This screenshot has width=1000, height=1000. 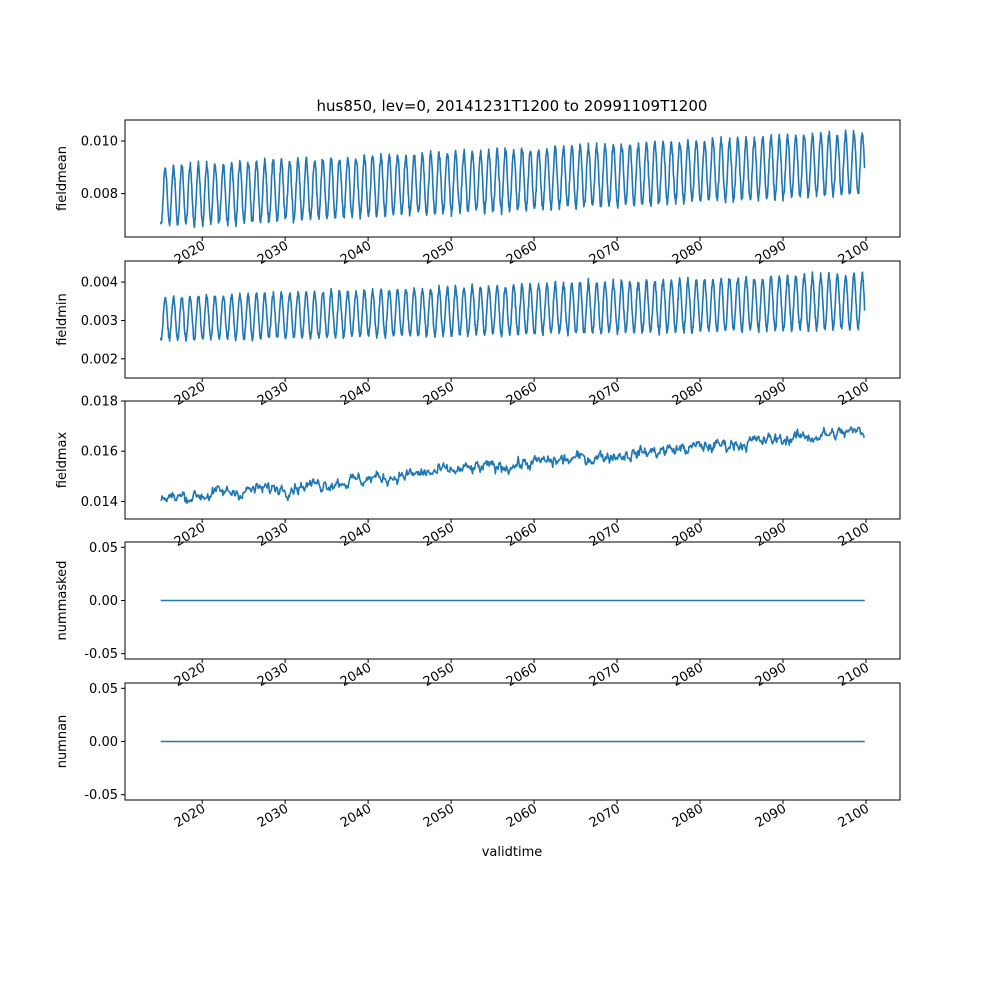 I want to click on series-line-fieldmax, so click(x=513, y=465).